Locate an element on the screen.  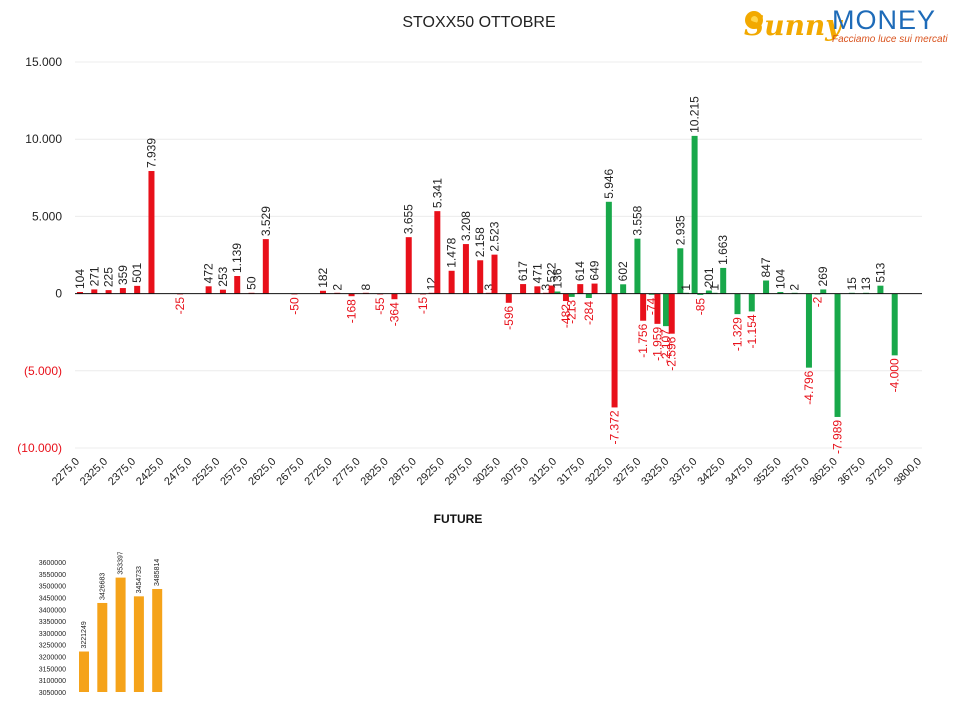
small-y-tick-label: 3050000 is located at coordinates (52, 693).